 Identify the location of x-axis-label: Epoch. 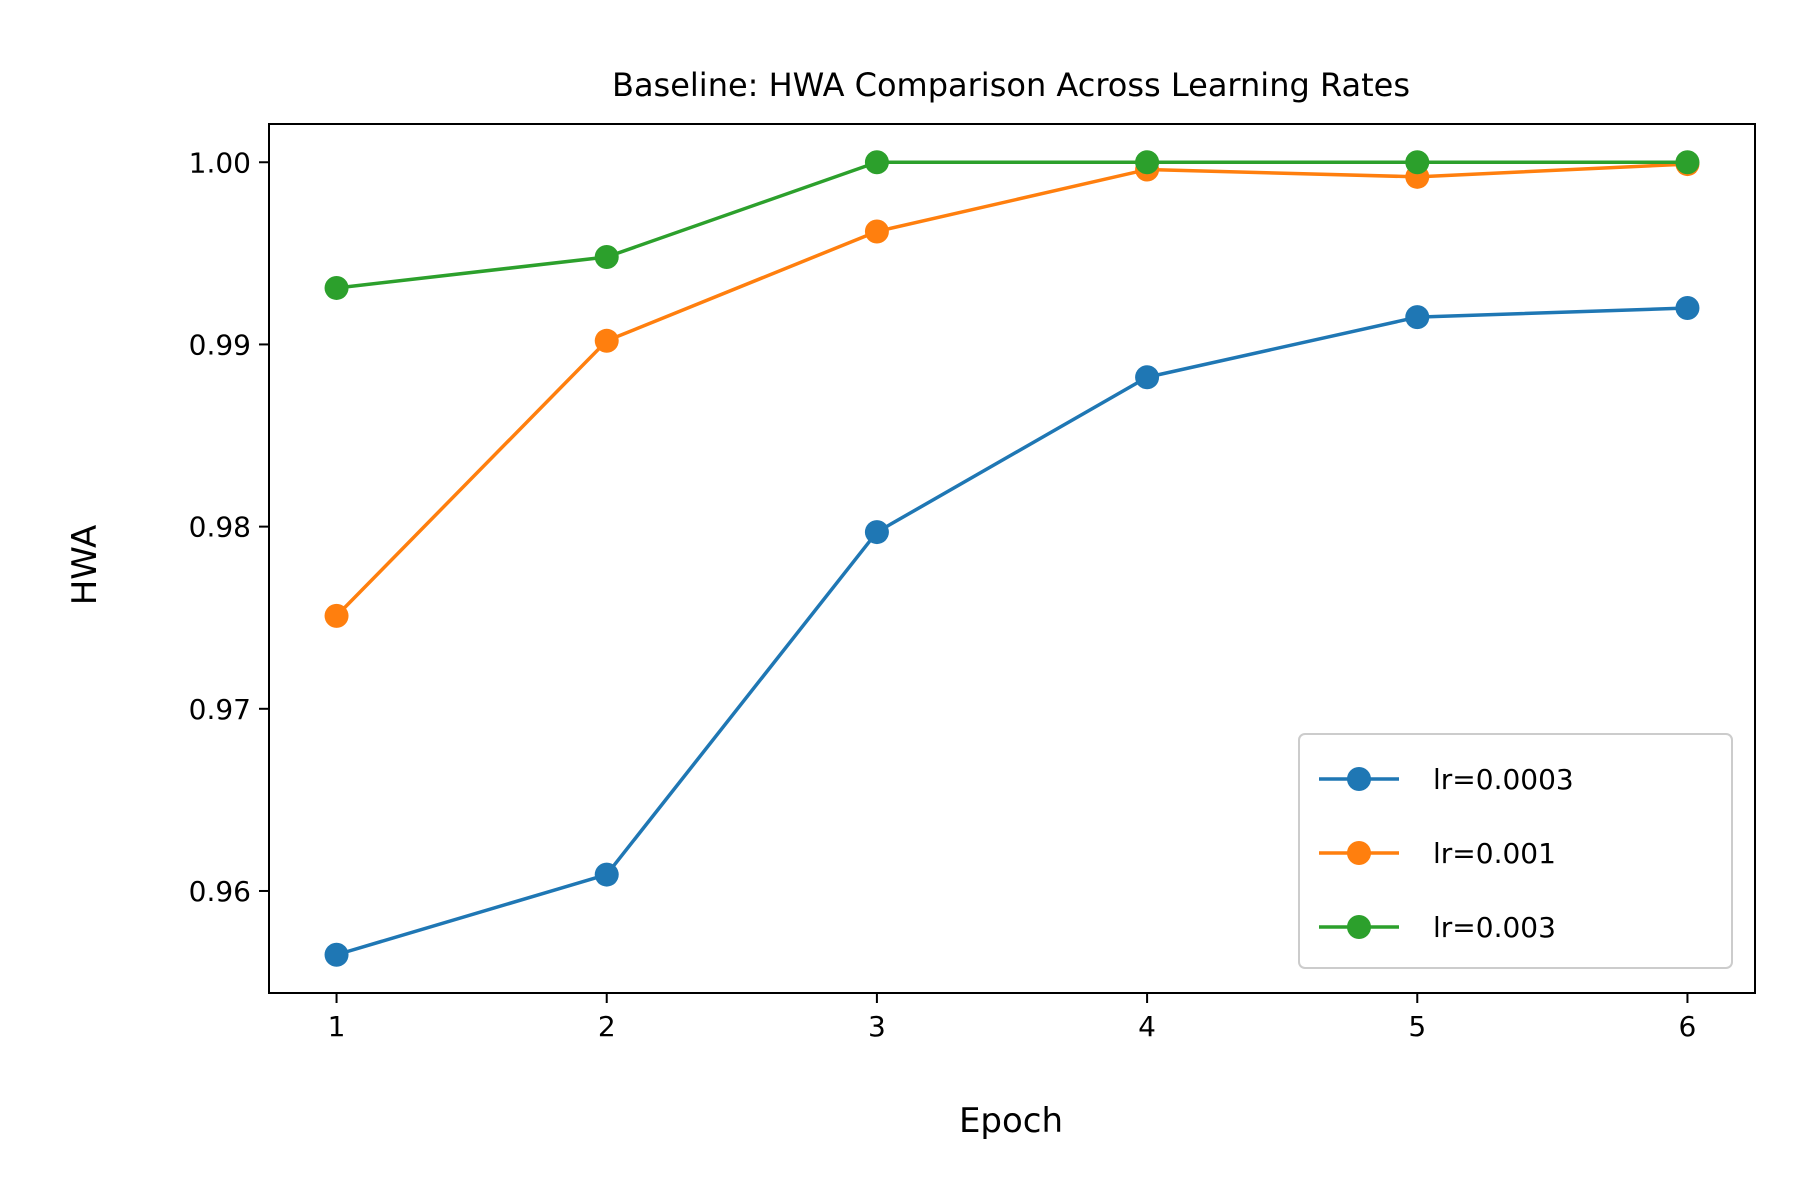
(1011, 1121).